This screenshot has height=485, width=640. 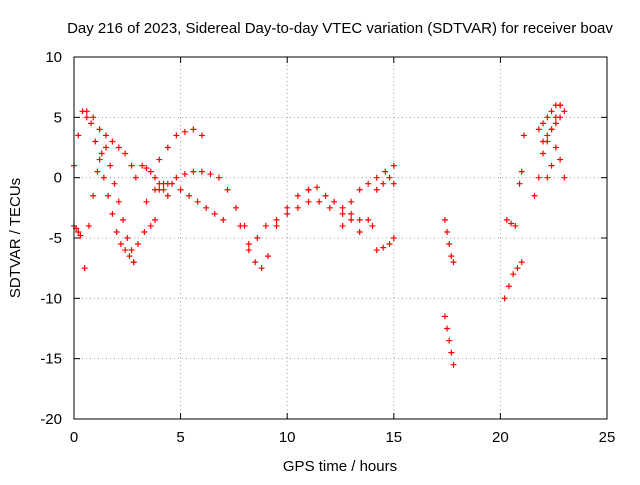 What do you see at coordinates (556, 162) in the screenshot?
I see `series-arc-y` at bounding box center [556, 162].